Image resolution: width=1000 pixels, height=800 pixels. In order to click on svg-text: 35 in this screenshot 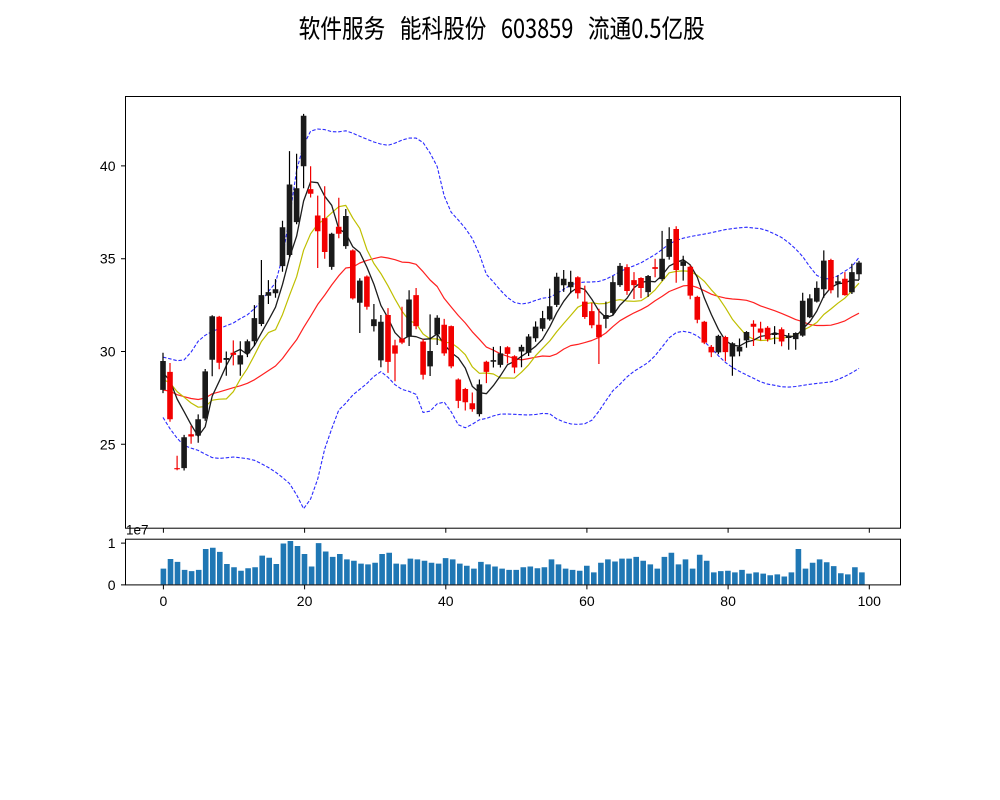, I will do `click(108, 259)`.